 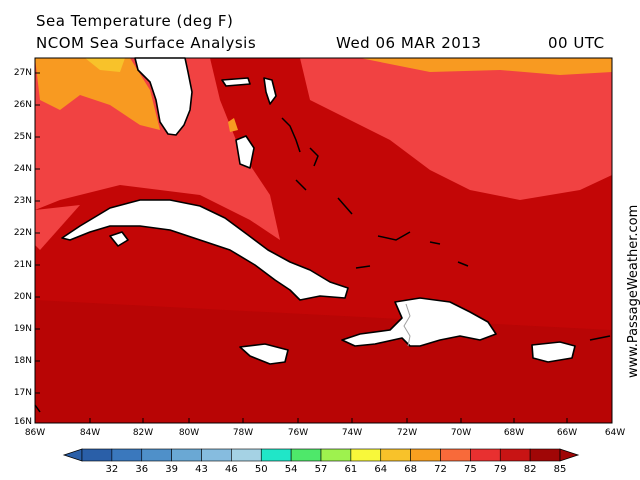 I want to click on colorbar-label: 50, so click(x=261, y=469).